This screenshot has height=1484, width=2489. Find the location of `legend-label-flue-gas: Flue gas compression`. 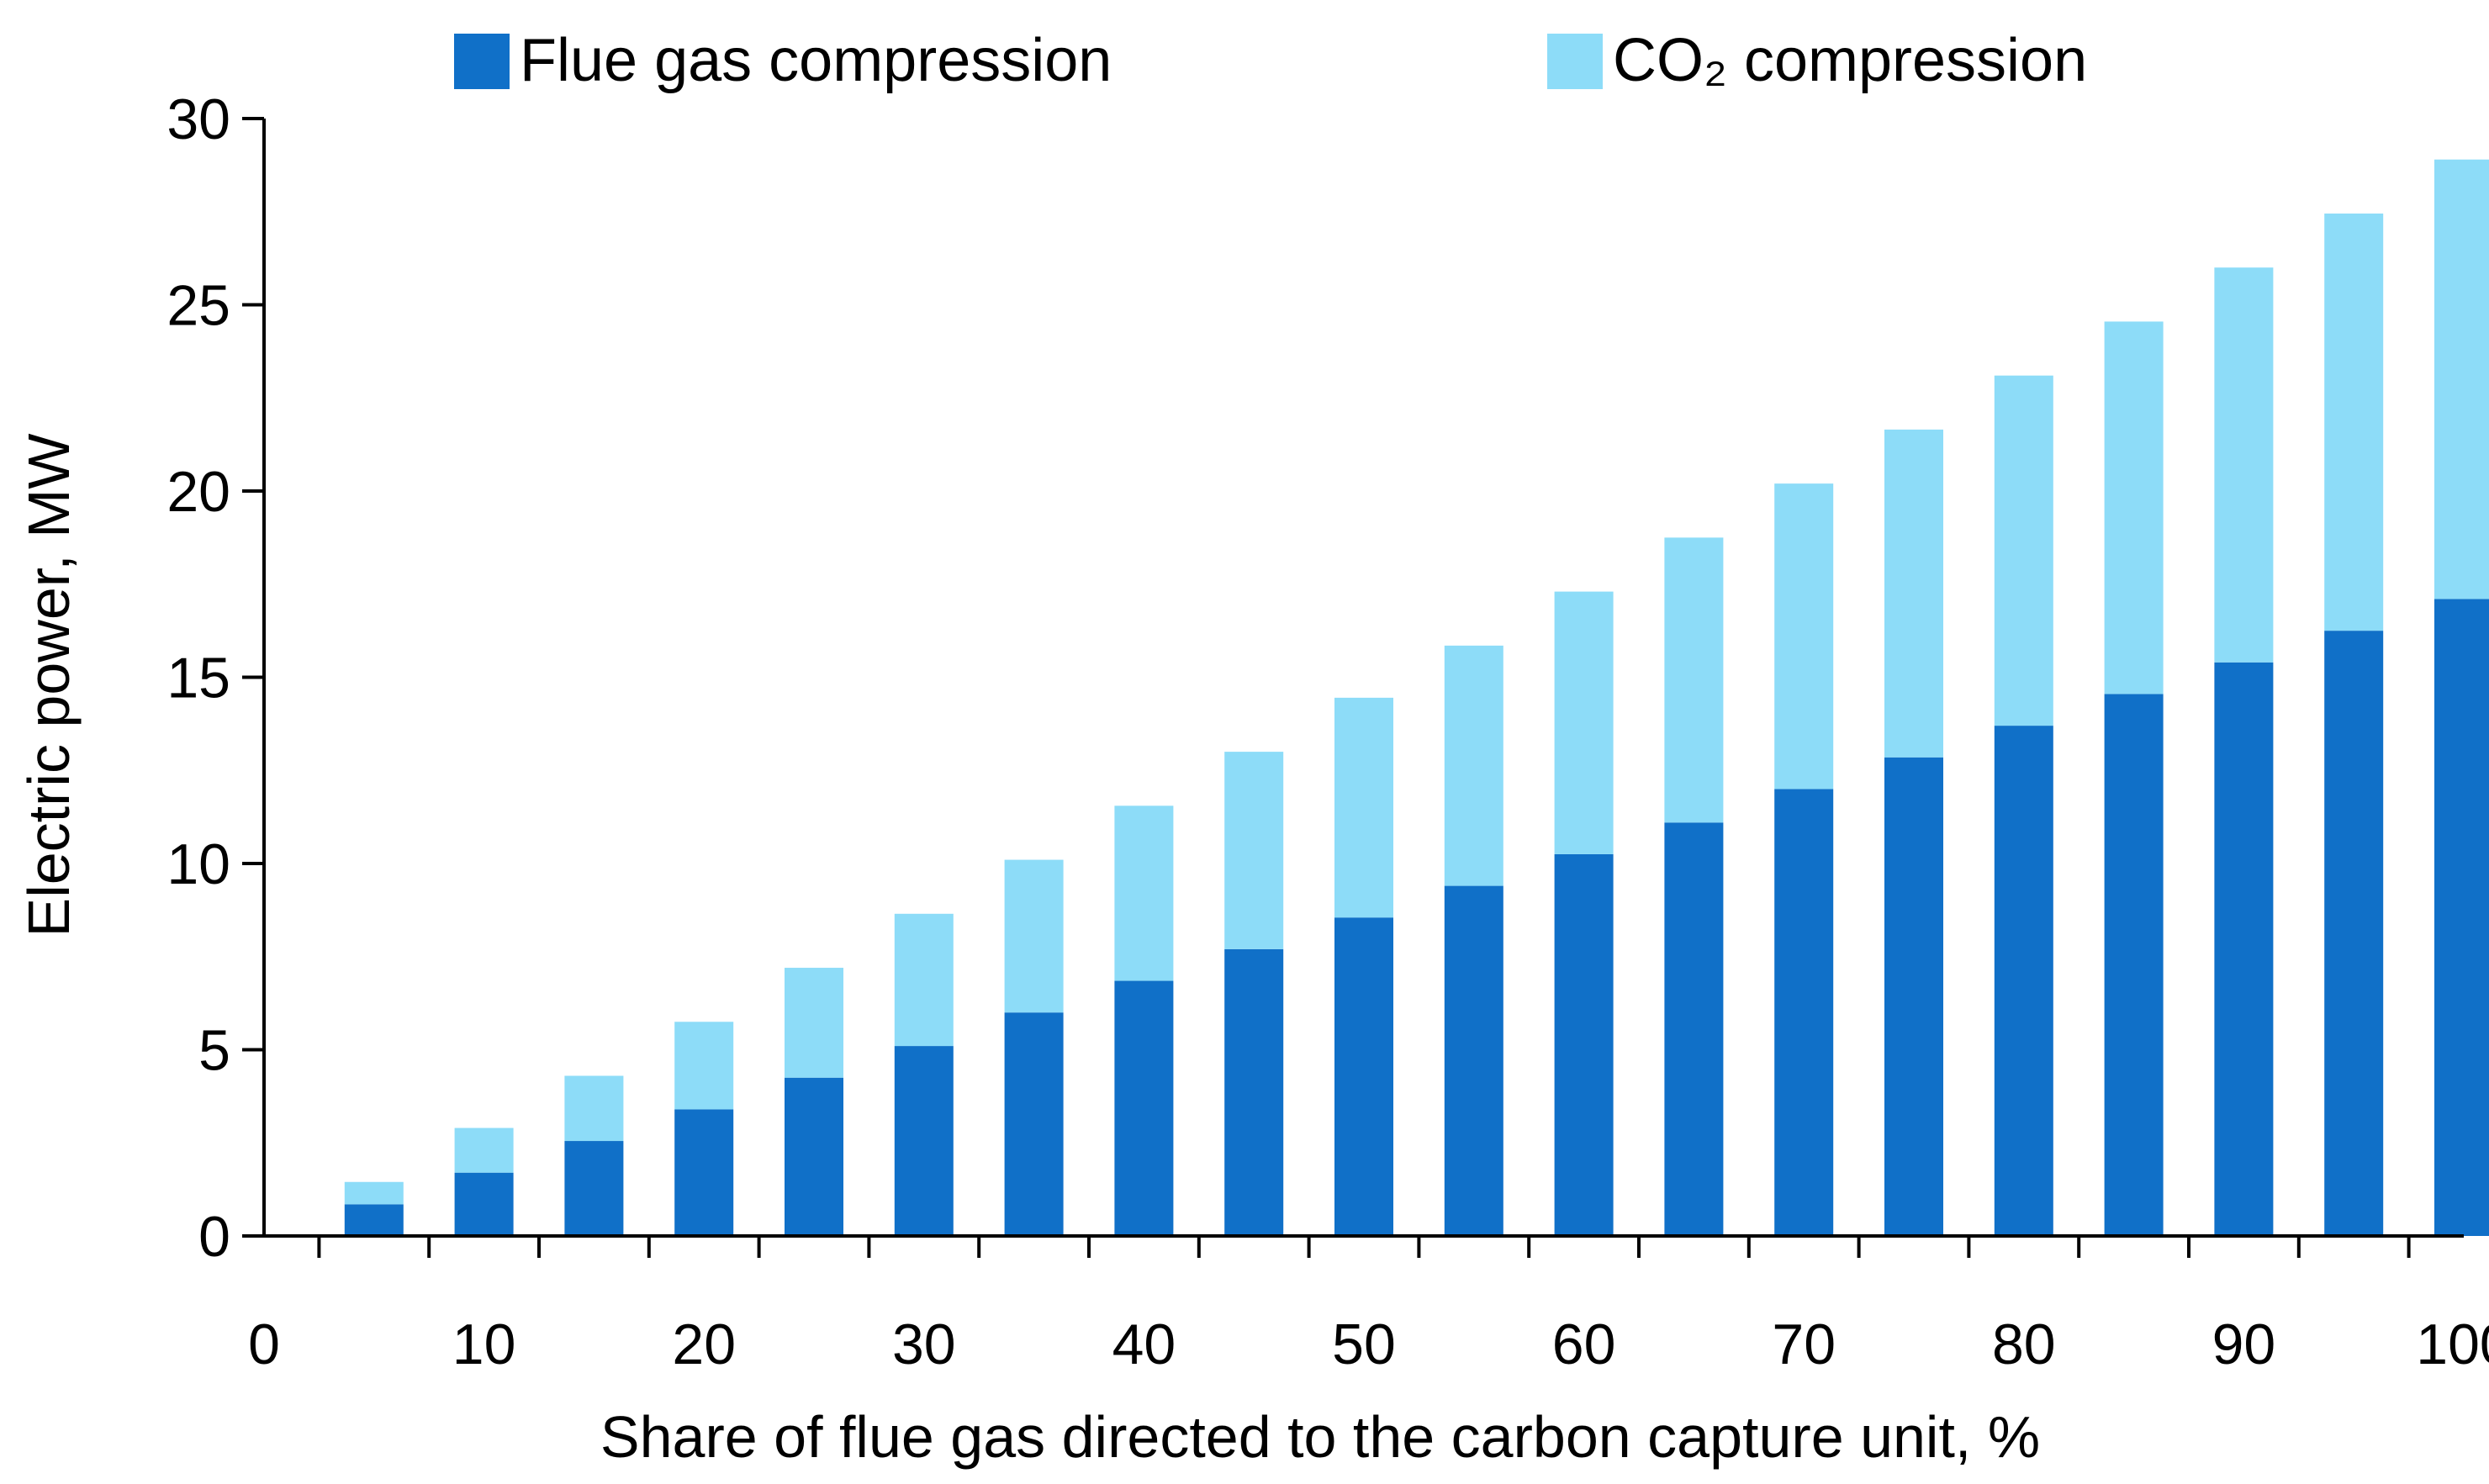

legend-label-flue-gas: Flue gas compression is located at coordinates (816, 60).